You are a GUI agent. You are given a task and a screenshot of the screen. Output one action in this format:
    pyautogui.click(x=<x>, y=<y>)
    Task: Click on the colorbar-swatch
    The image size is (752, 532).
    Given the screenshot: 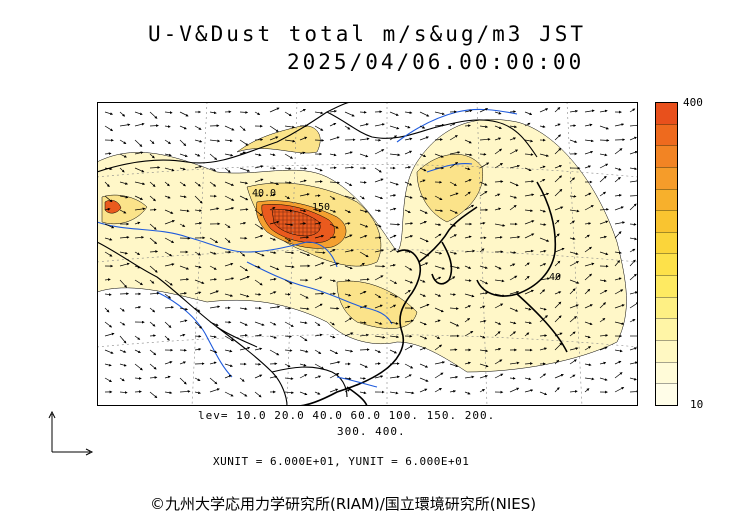 What is the action you would take?
    pyautogui.click(x=666, y=113)
    